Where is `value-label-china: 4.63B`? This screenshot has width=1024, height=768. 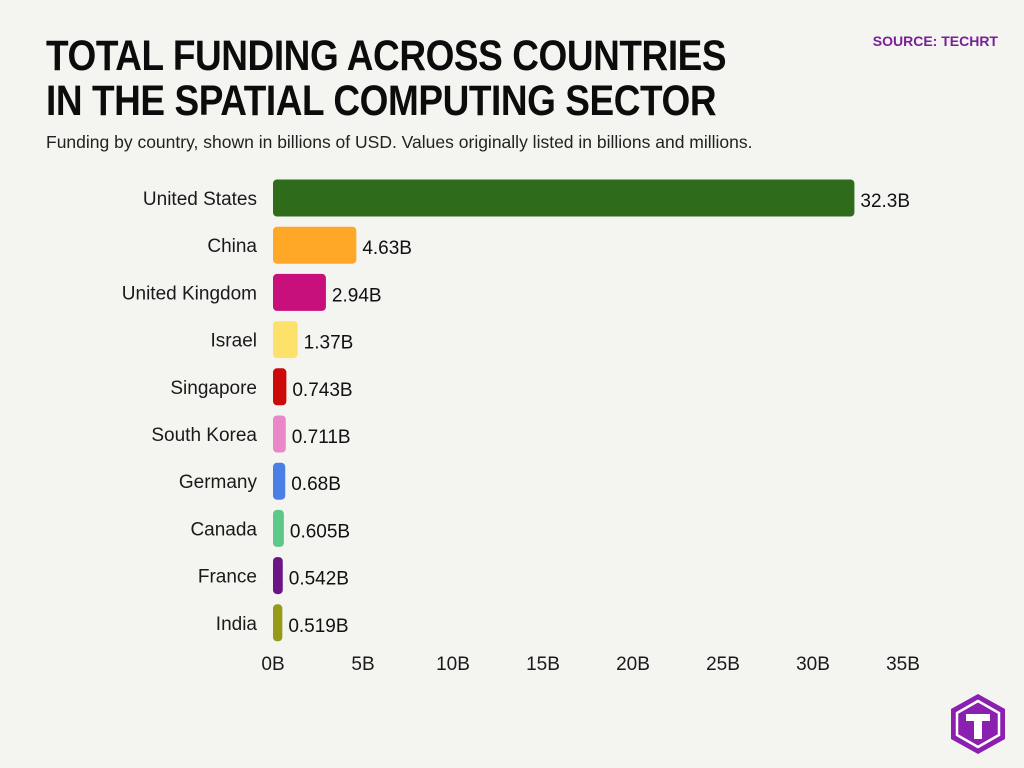 value-label-china: 4.63B is located at coordinates (387, 248).